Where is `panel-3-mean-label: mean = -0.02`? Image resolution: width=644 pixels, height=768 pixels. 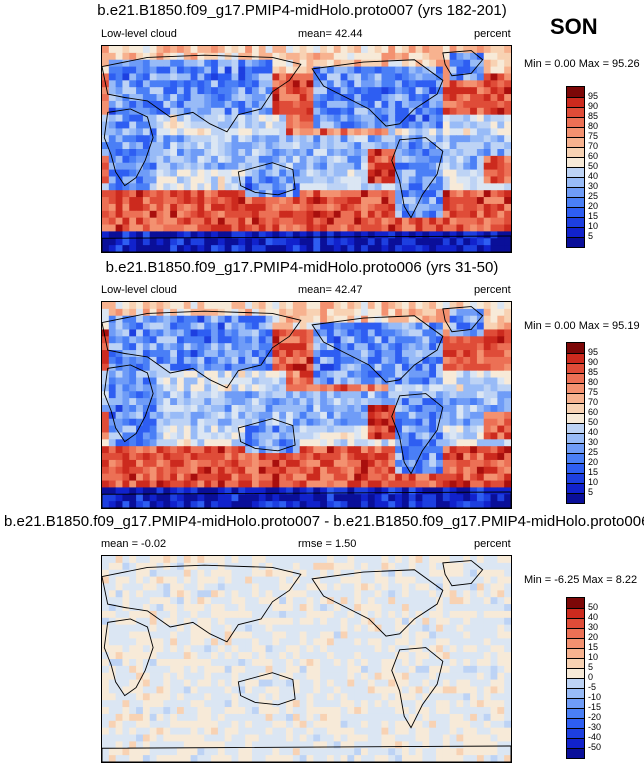
panel-3-mean-label: mean = -0.02 is located at coordinates (134, 544).